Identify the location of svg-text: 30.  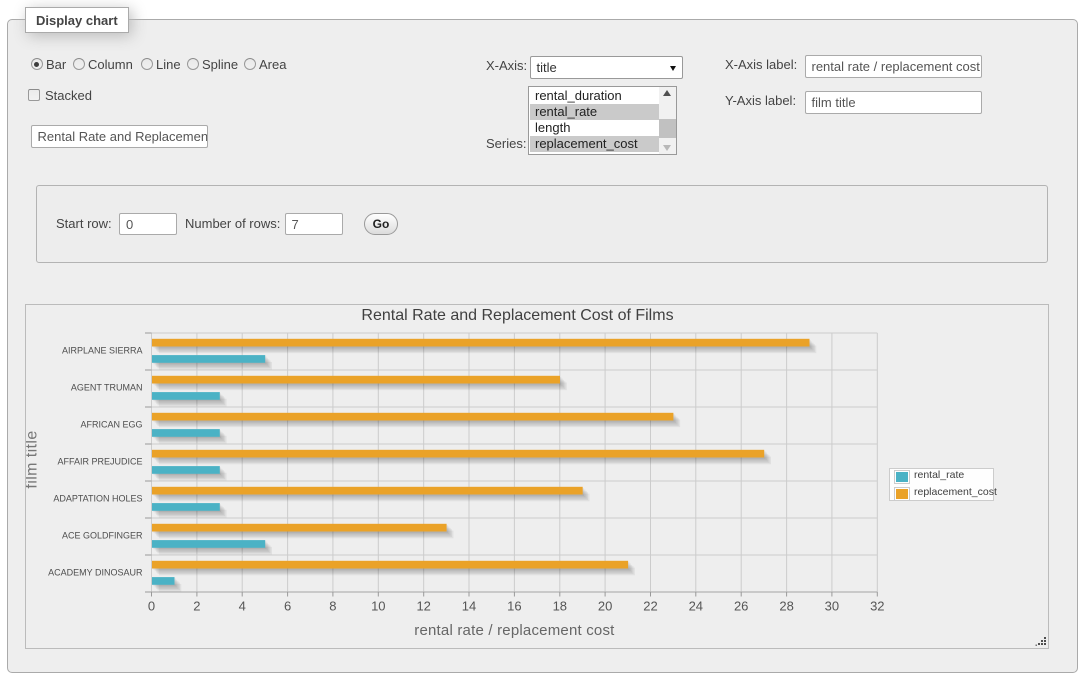
(832, 605).